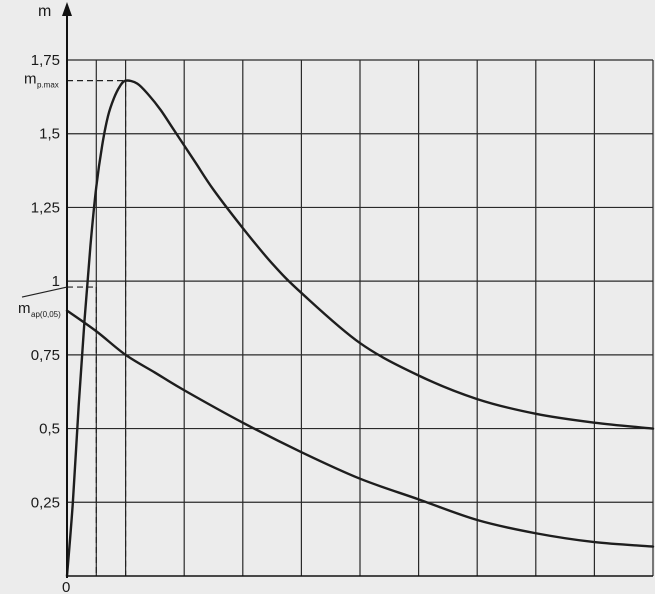 Image resolution: width=655 pixels, height=594 pixels. I want to click on y-axis-arrow, so click(67, 9).